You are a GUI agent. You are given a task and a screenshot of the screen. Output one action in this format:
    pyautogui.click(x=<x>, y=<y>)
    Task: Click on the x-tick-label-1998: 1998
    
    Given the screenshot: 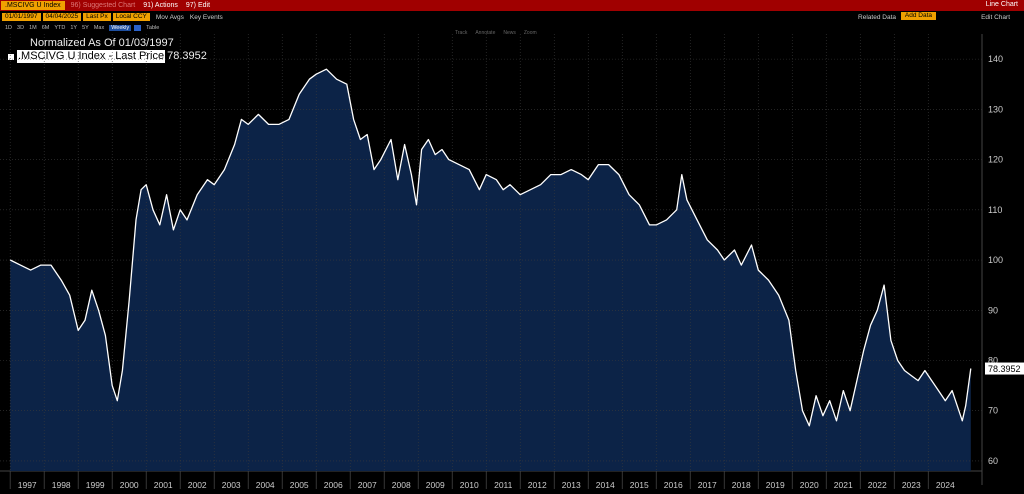 What is the action you would take?
    pyautogui.click(x=61, y=485)
    